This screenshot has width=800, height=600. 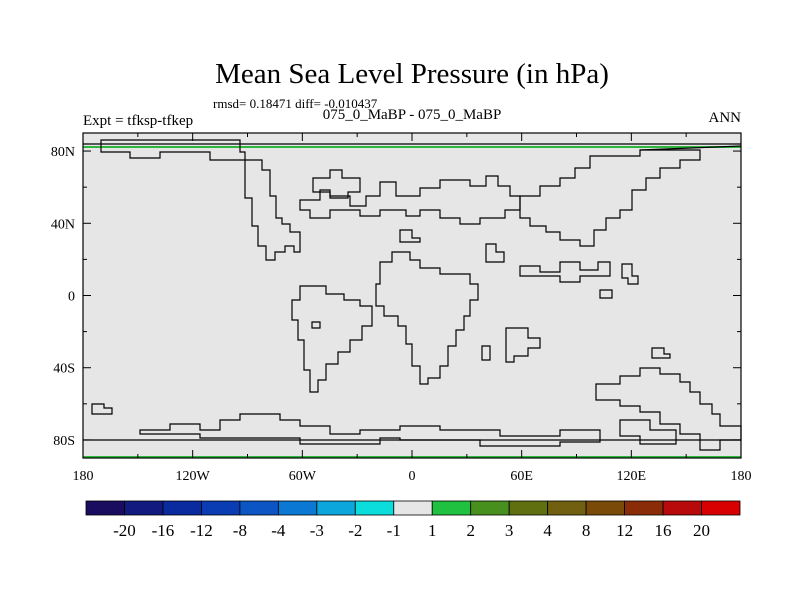 What do you see at coordinates (630, 274) in the screenshot?
I see `coastline-japan` at bounding box center [630, 274].